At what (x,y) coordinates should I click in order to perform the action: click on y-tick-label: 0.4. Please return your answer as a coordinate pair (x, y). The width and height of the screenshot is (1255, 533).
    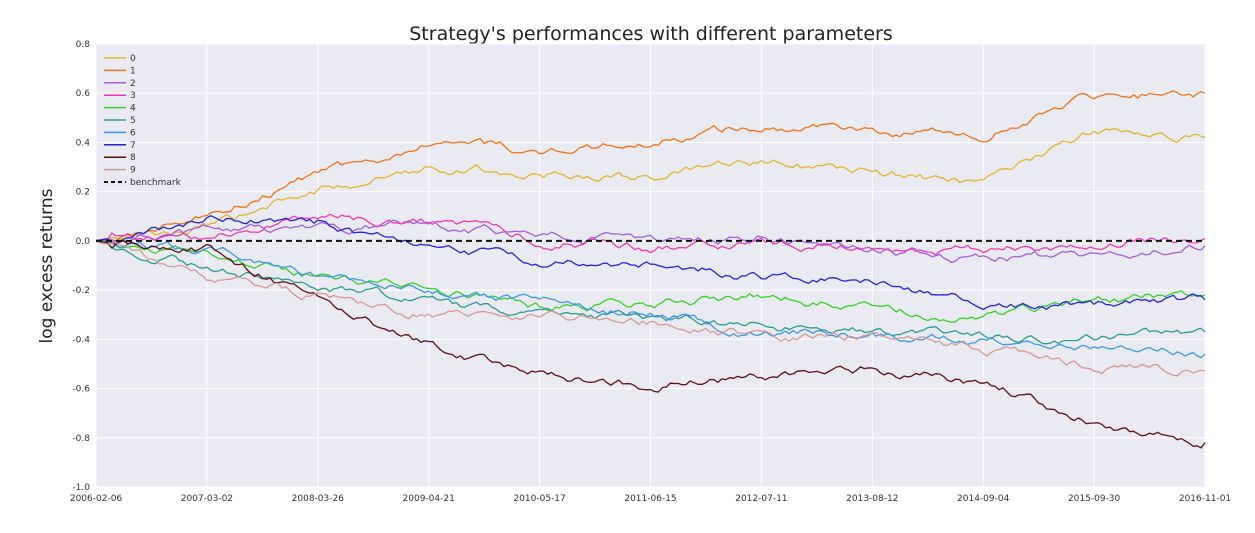
    Looking at the image, I should click on (83, 143).